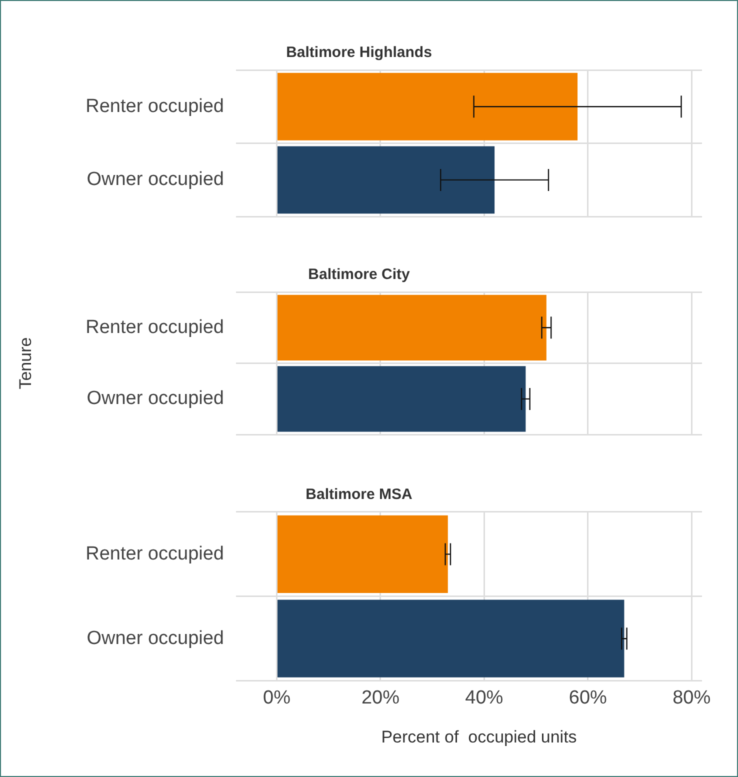 This screenshot has width=738, height=777. I want to click on y-axis-title: Tenure, so click(25, 363).